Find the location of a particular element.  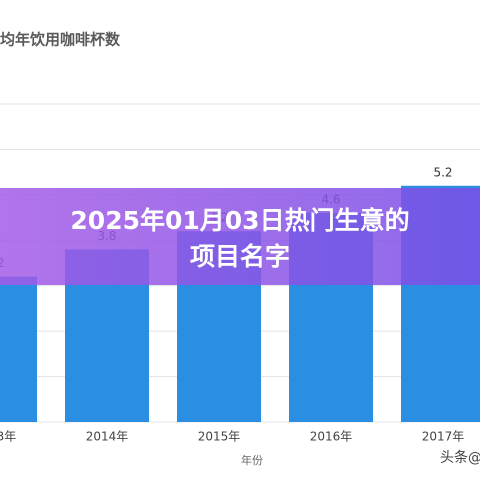

x-tick-label: 2017年 is located at coordinates (443, 437).